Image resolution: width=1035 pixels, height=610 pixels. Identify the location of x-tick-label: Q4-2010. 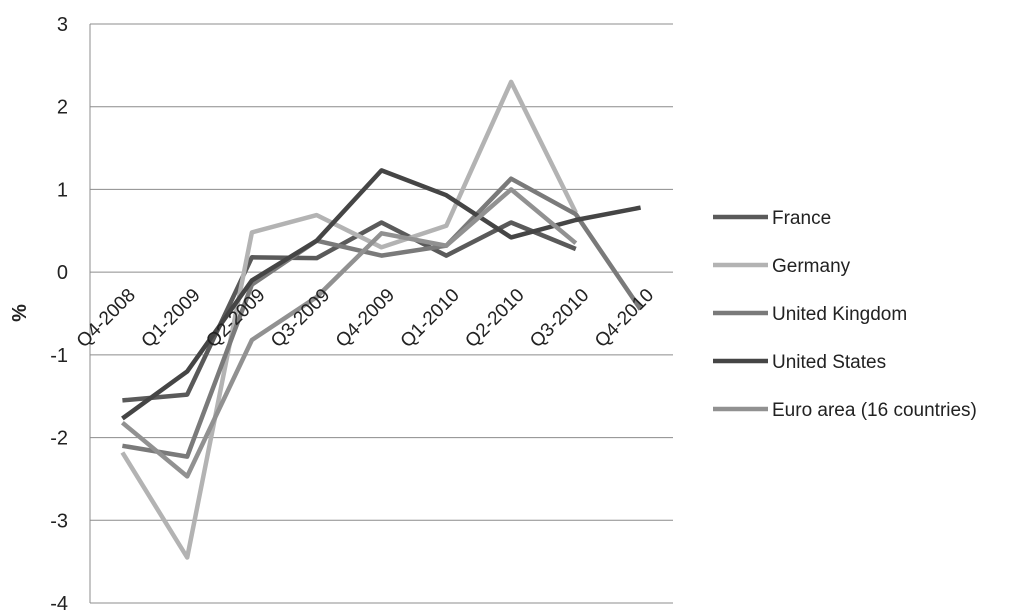
(624, 318).